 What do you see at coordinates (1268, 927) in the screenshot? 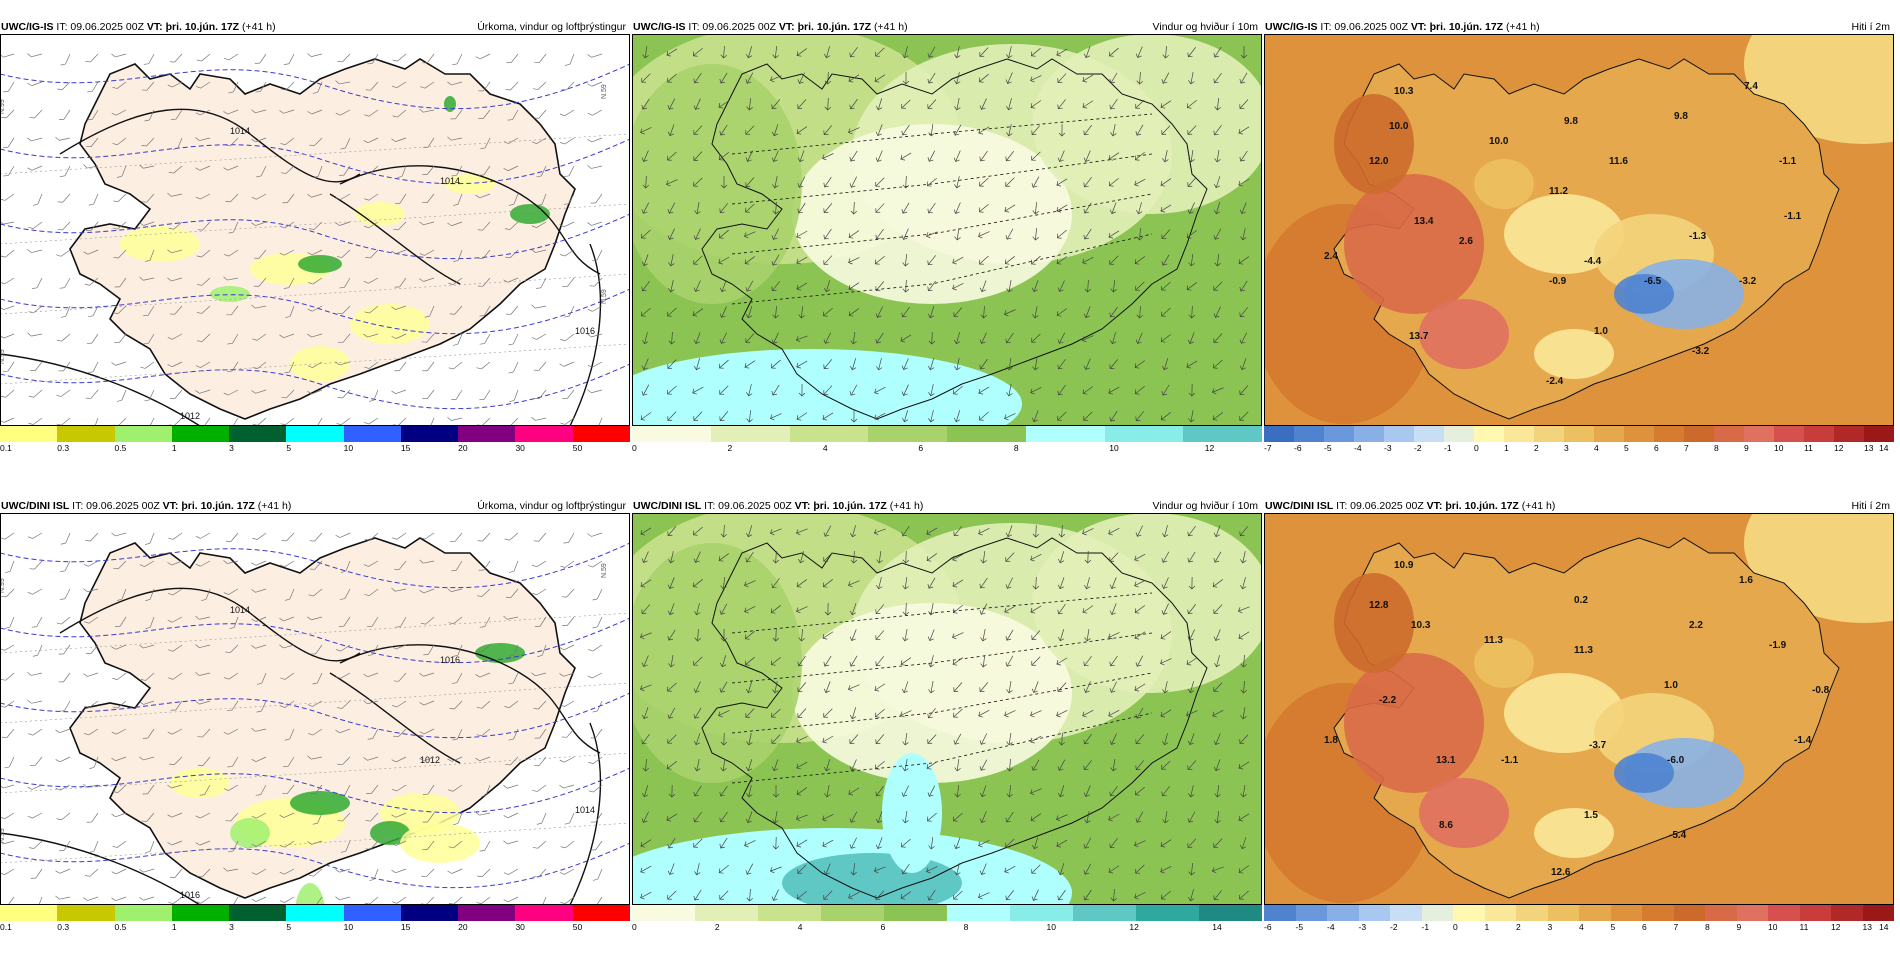
I see `colorbar-tick: -6` at bounding box center [1268, 927].